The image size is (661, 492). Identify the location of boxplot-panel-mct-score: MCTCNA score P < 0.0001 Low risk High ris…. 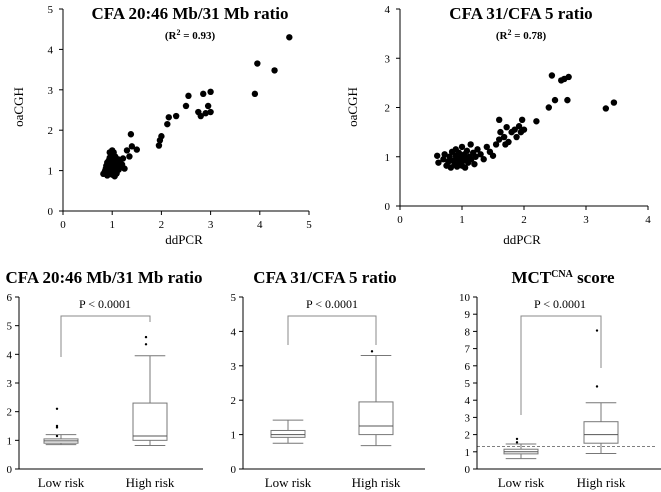
(560, 379).